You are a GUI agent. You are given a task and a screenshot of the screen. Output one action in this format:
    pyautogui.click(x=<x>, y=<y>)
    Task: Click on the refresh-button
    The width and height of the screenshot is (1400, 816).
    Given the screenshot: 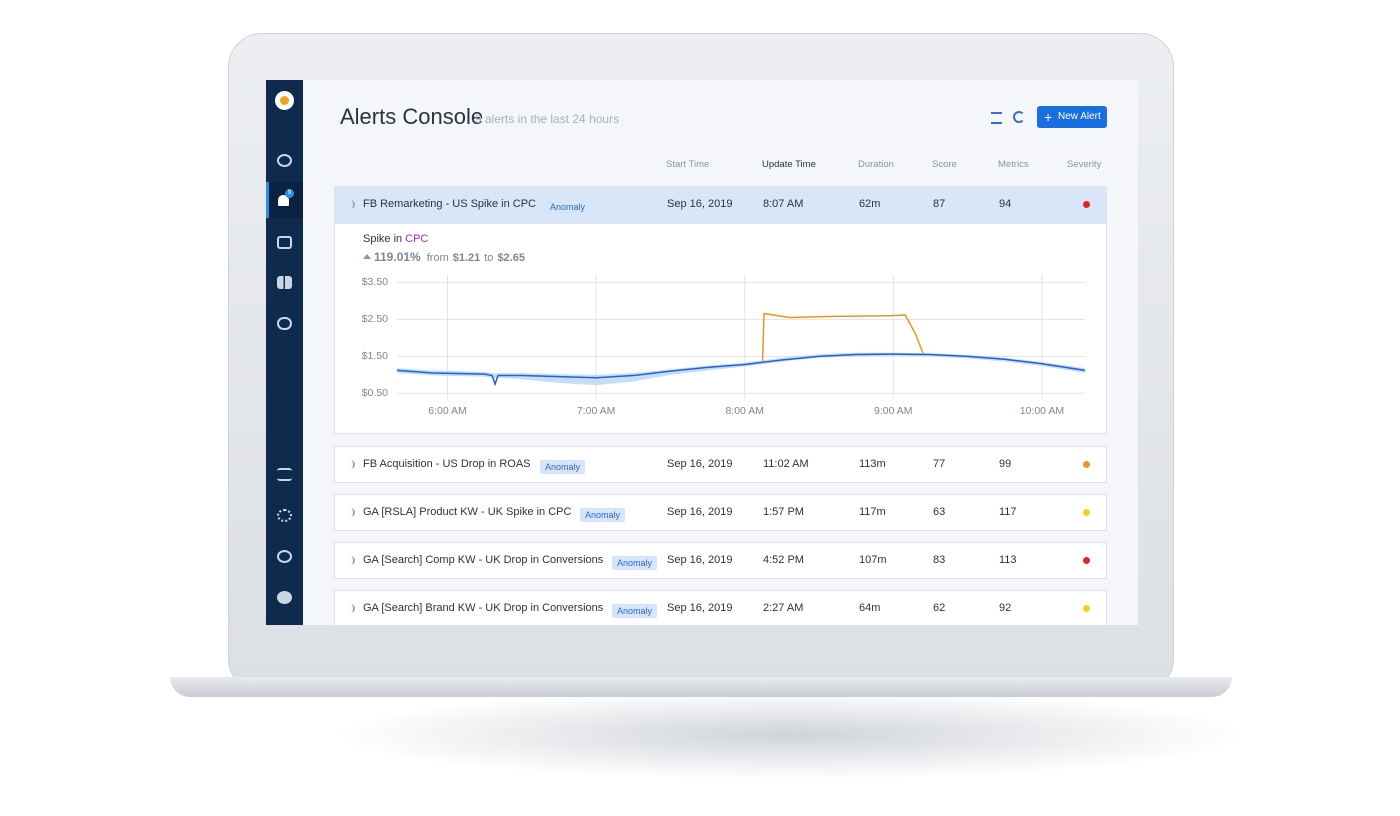 What is the action you would take?
    pyautogui.click(x=1019, y=117)
    